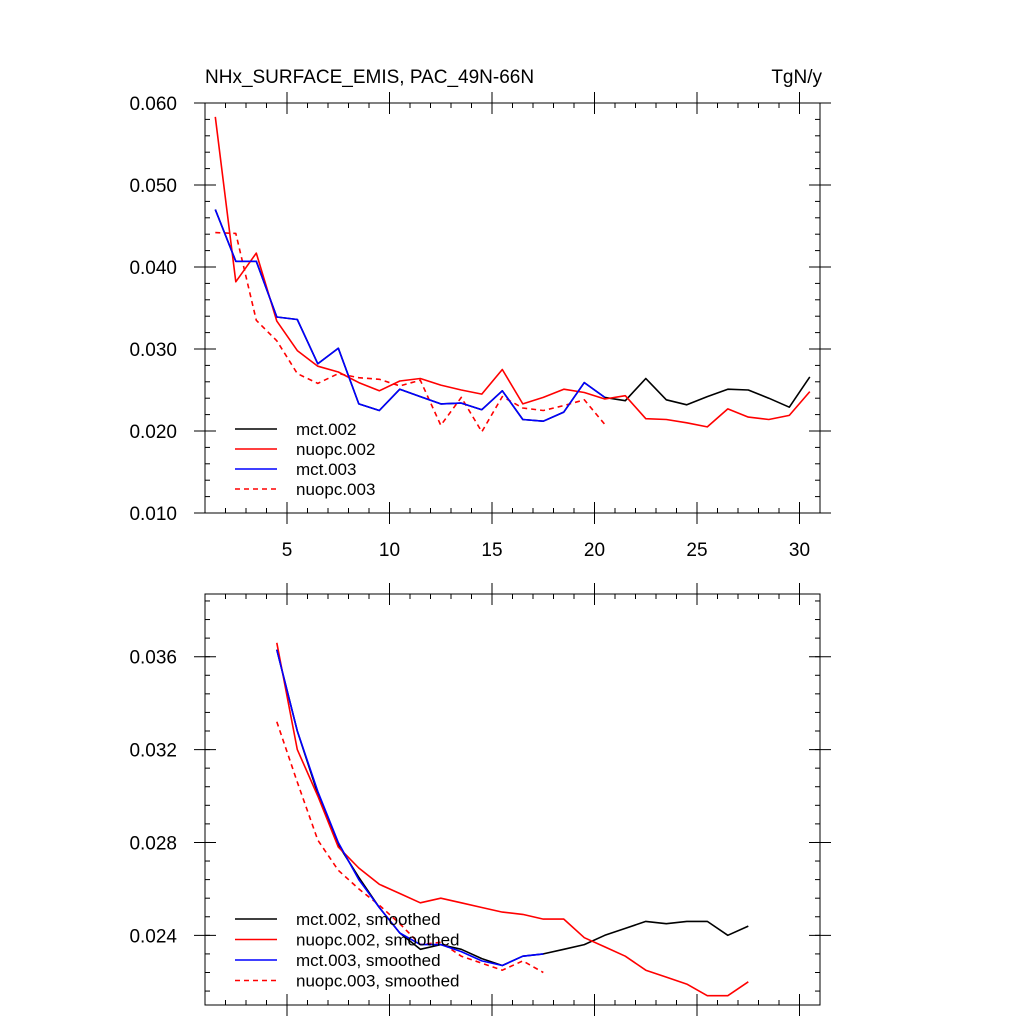  I want to click on series-line-mct-003-smoothed, so click(410, 808).